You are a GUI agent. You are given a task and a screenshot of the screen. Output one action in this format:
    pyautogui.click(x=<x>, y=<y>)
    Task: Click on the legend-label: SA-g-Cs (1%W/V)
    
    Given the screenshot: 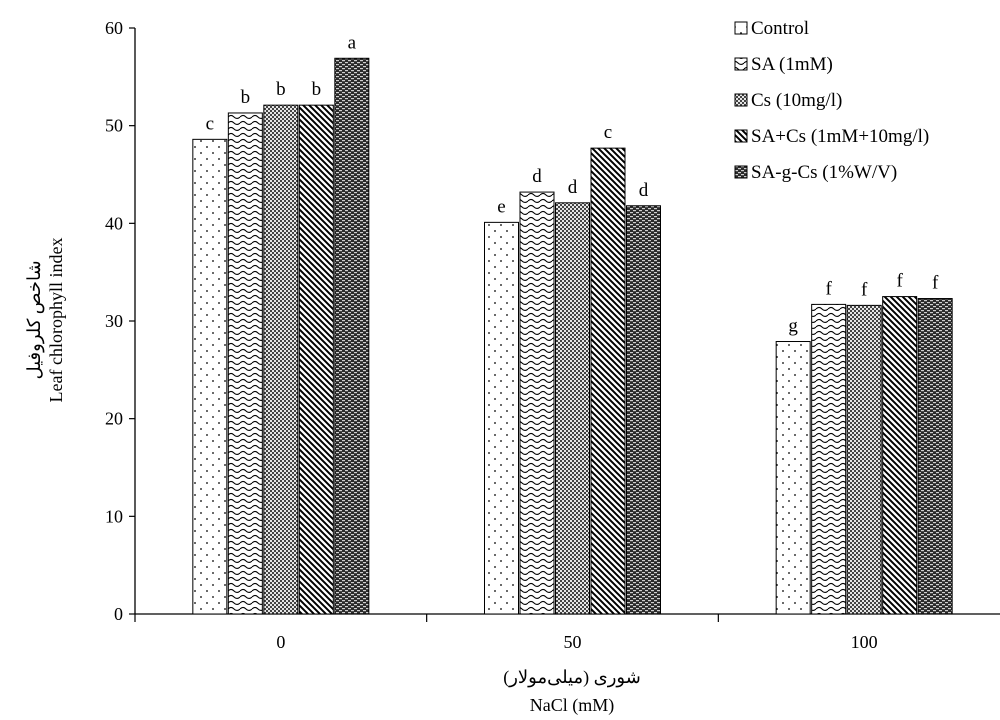 What is the action you would take?
    pyautogui.click(x=824, y=172)
    